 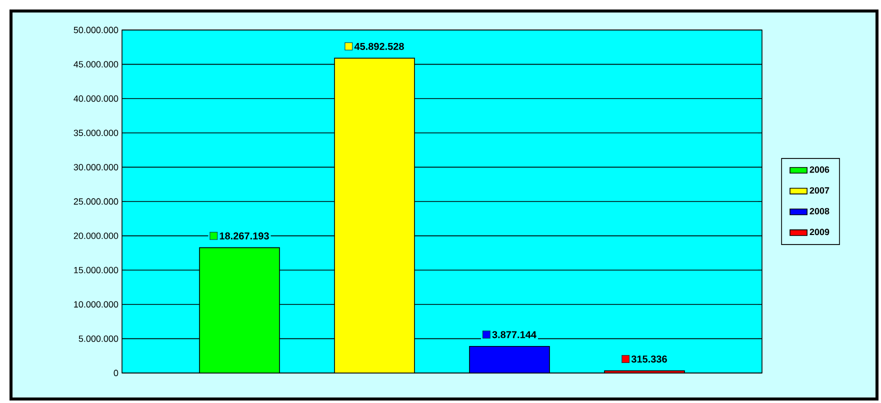 I want to click on legend-label: 2006, so click(x=820, y=169).